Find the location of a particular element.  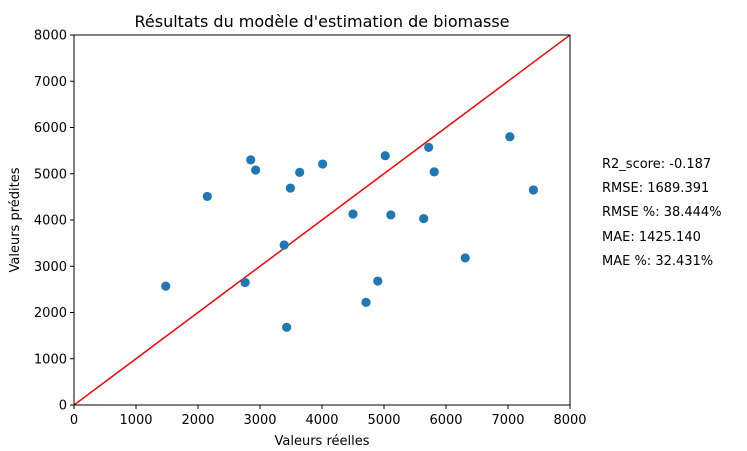

x-tick-label: 2000 is located at coordinates (197, 420).